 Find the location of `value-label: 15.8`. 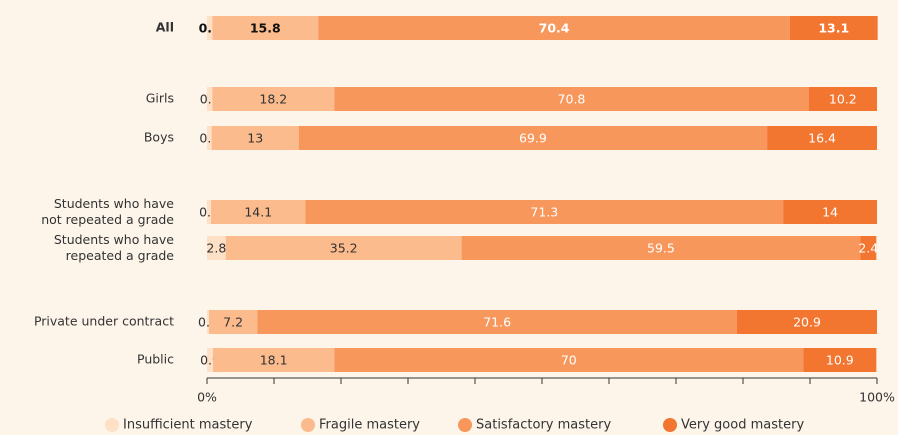

value-label: 15.8 is located at coordinates (265, 28).